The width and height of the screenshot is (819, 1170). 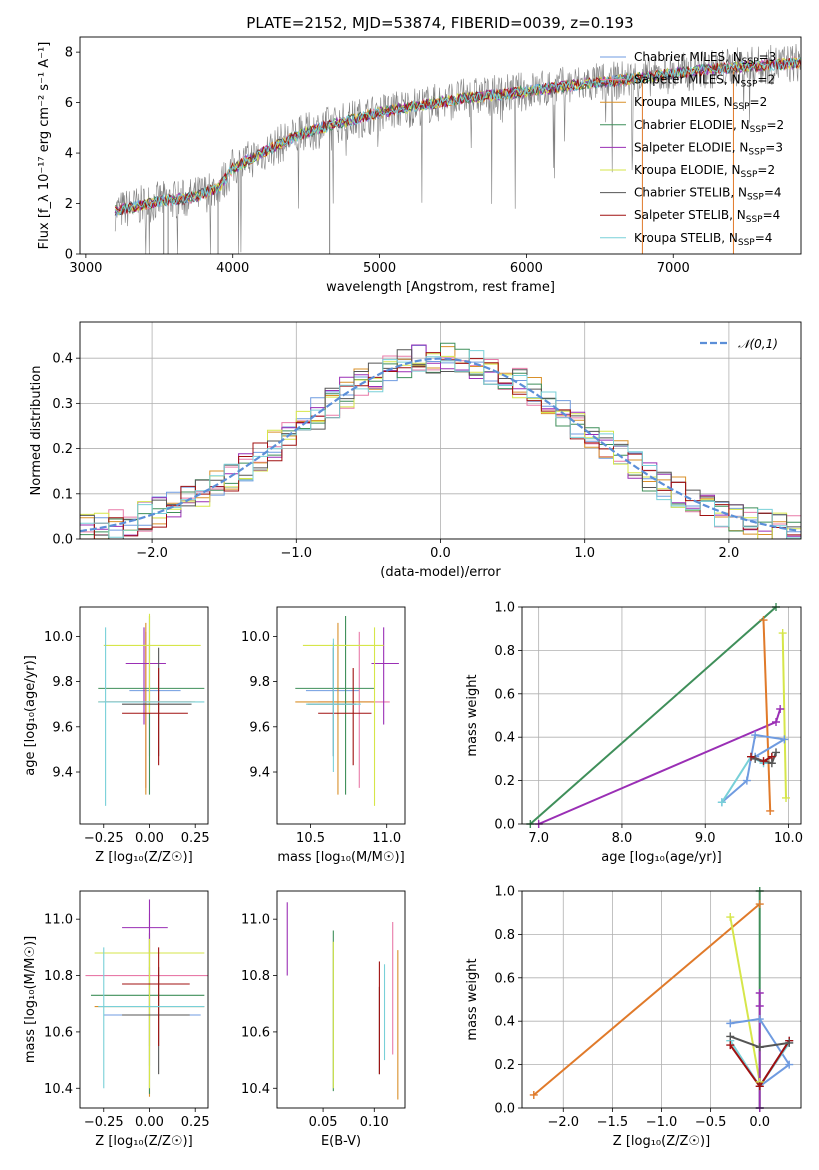 I want to click on y-tick-label: 4, so click(x=69, y=154).